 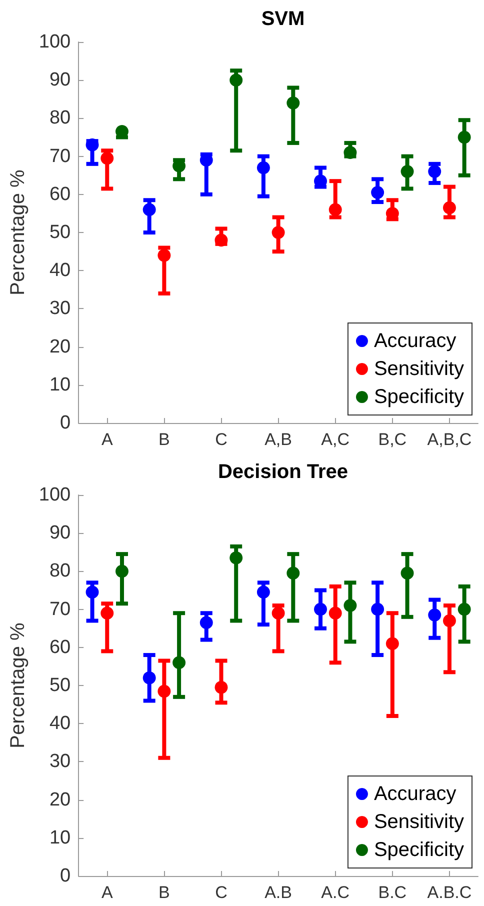 What do you see at coordinates (449, 892) in the screenshot?
I see `x-tick-label: A.B.C` at bounding box center [449, 892].